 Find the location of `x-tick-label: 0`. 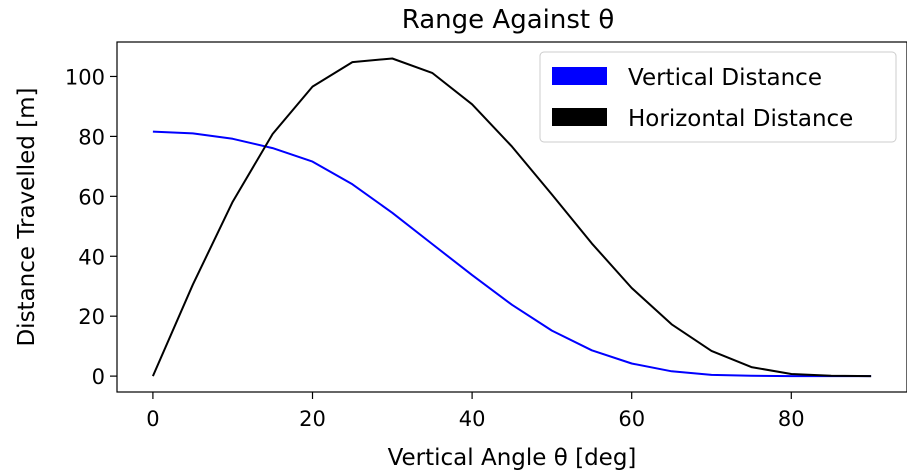

x-tick-label: 0 is located at coordinates (152, 419).